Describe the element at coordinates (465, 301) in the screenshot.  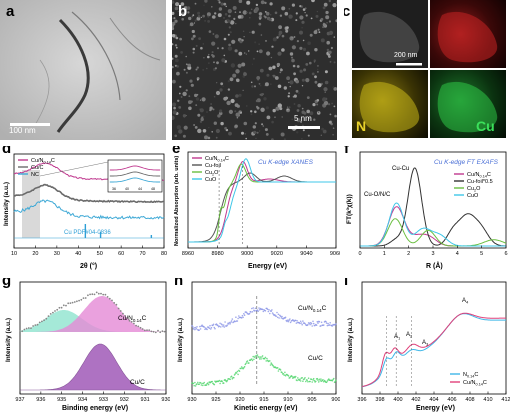
I see `annotation-i: A4` at that location.